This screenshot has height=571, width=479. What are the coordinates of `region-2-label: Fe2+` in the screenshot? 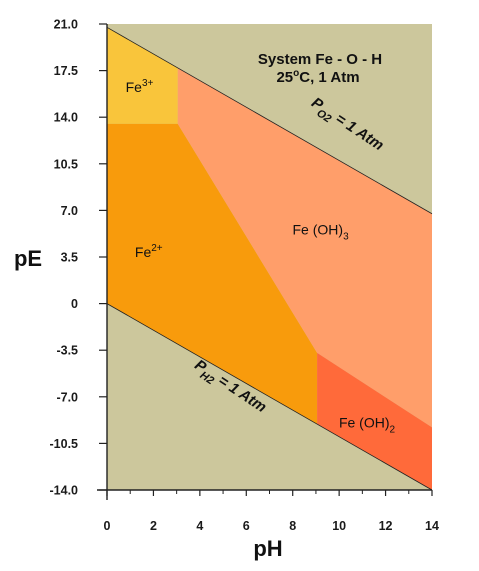 It's located at (149, 251).